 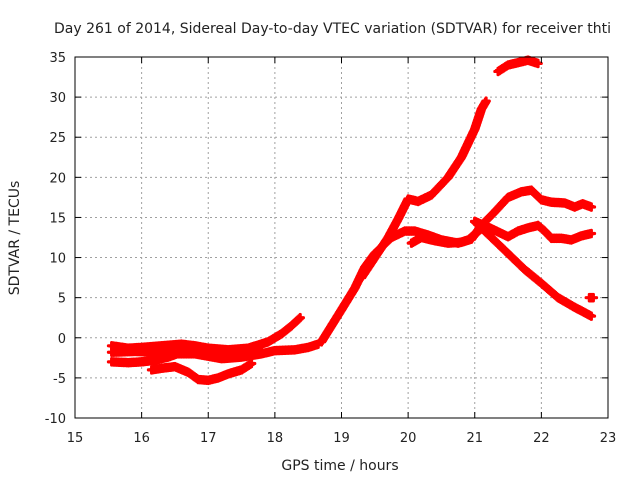 What do you see at coordinates (341, 438) in the screenshot?
I see `x-tick-label: 19` at bounding box center [341, 438].